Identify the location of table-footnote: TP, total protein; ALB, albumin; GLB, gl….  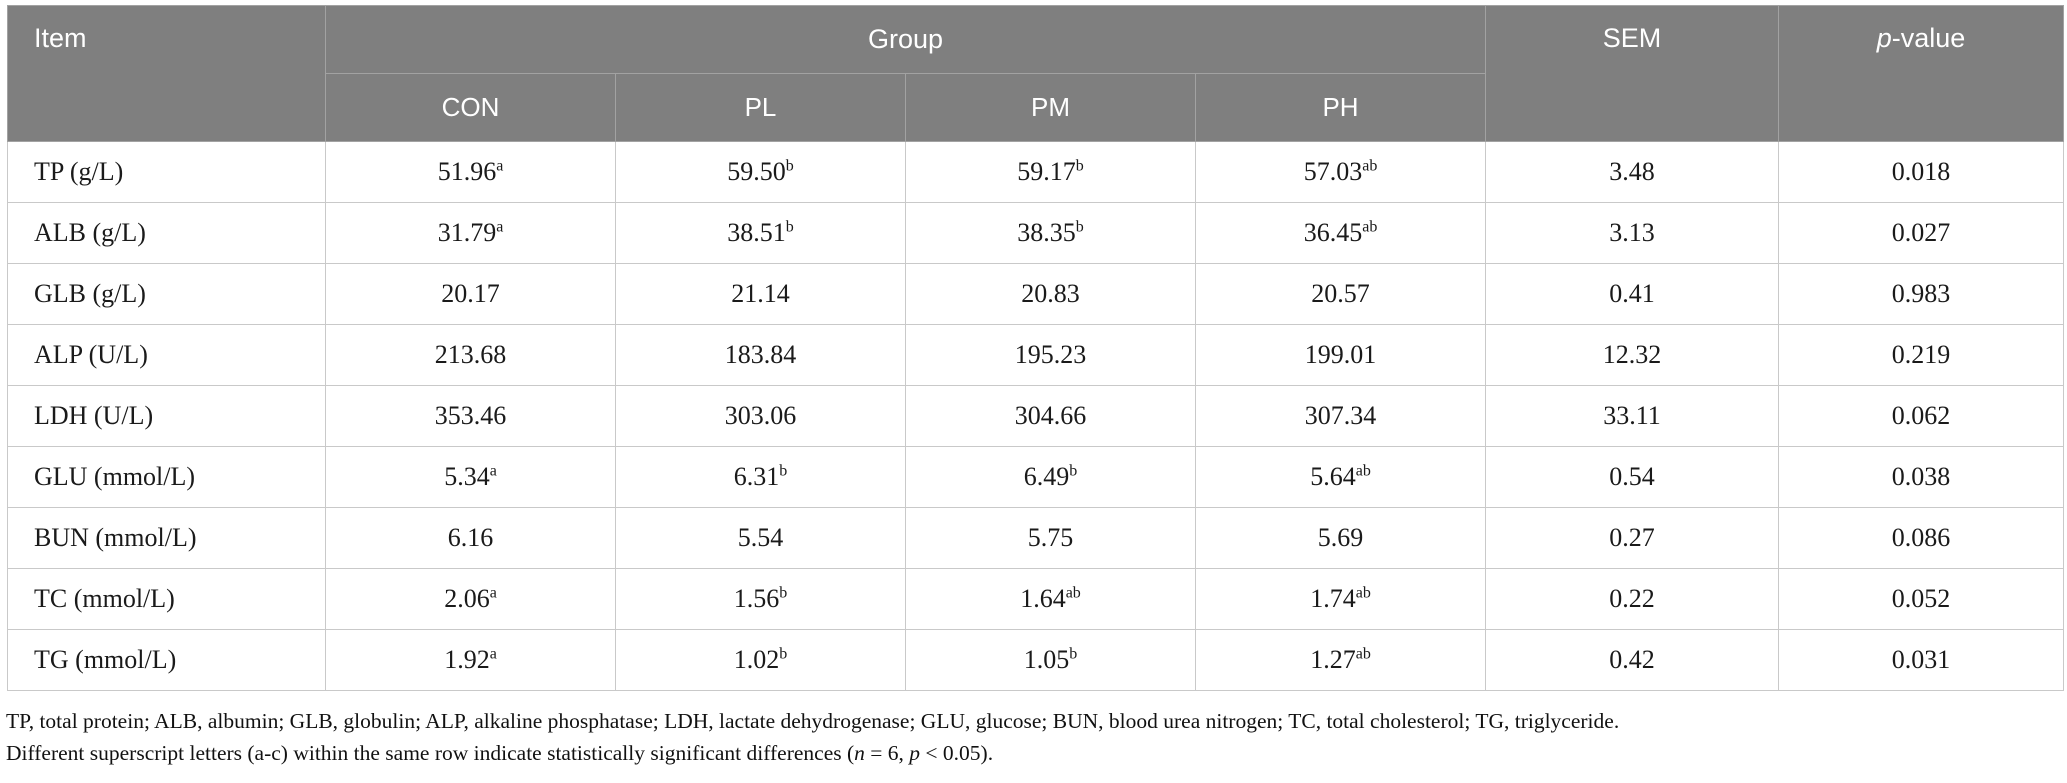
(1034, 737).